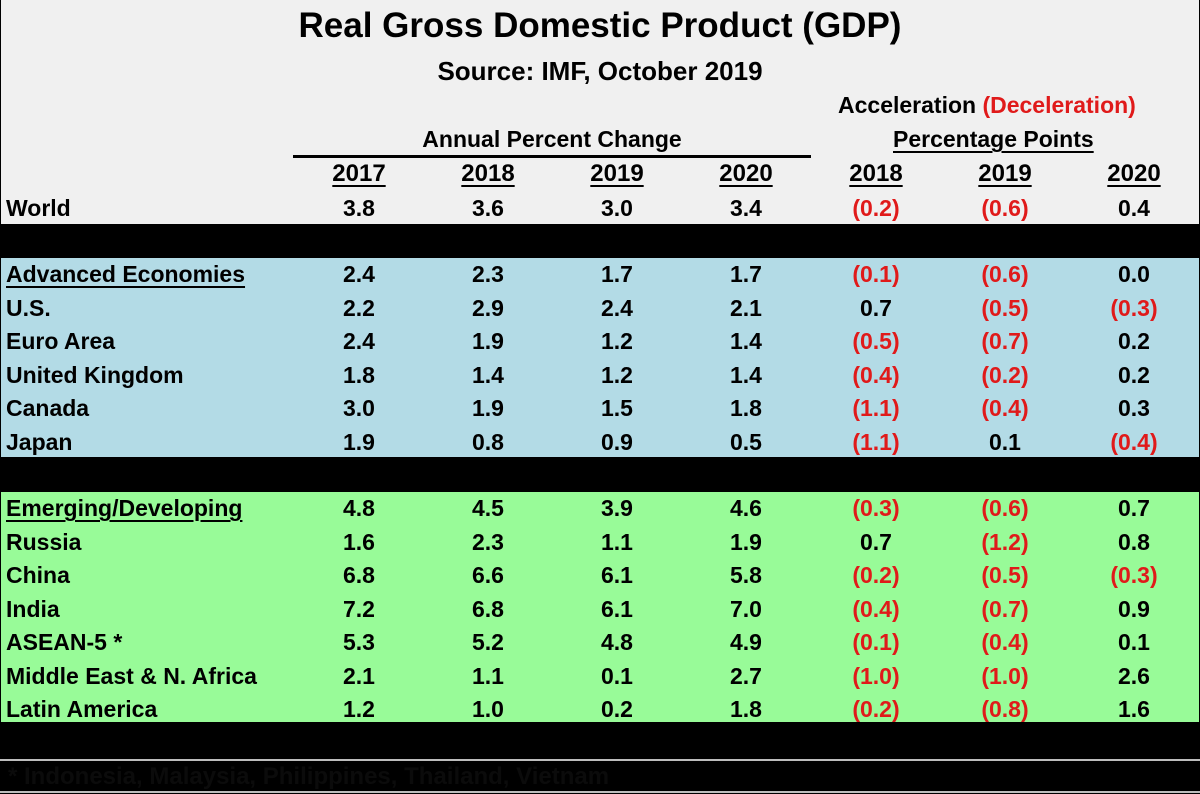  I want to click on accel-value-cell: 0.9, so click(1134, 609).